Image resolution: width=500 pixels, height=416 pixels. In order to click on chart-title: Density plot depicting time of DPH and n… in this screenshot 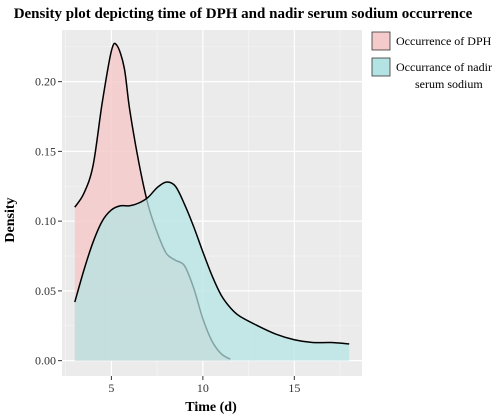, I will do `click(243, 14)`.